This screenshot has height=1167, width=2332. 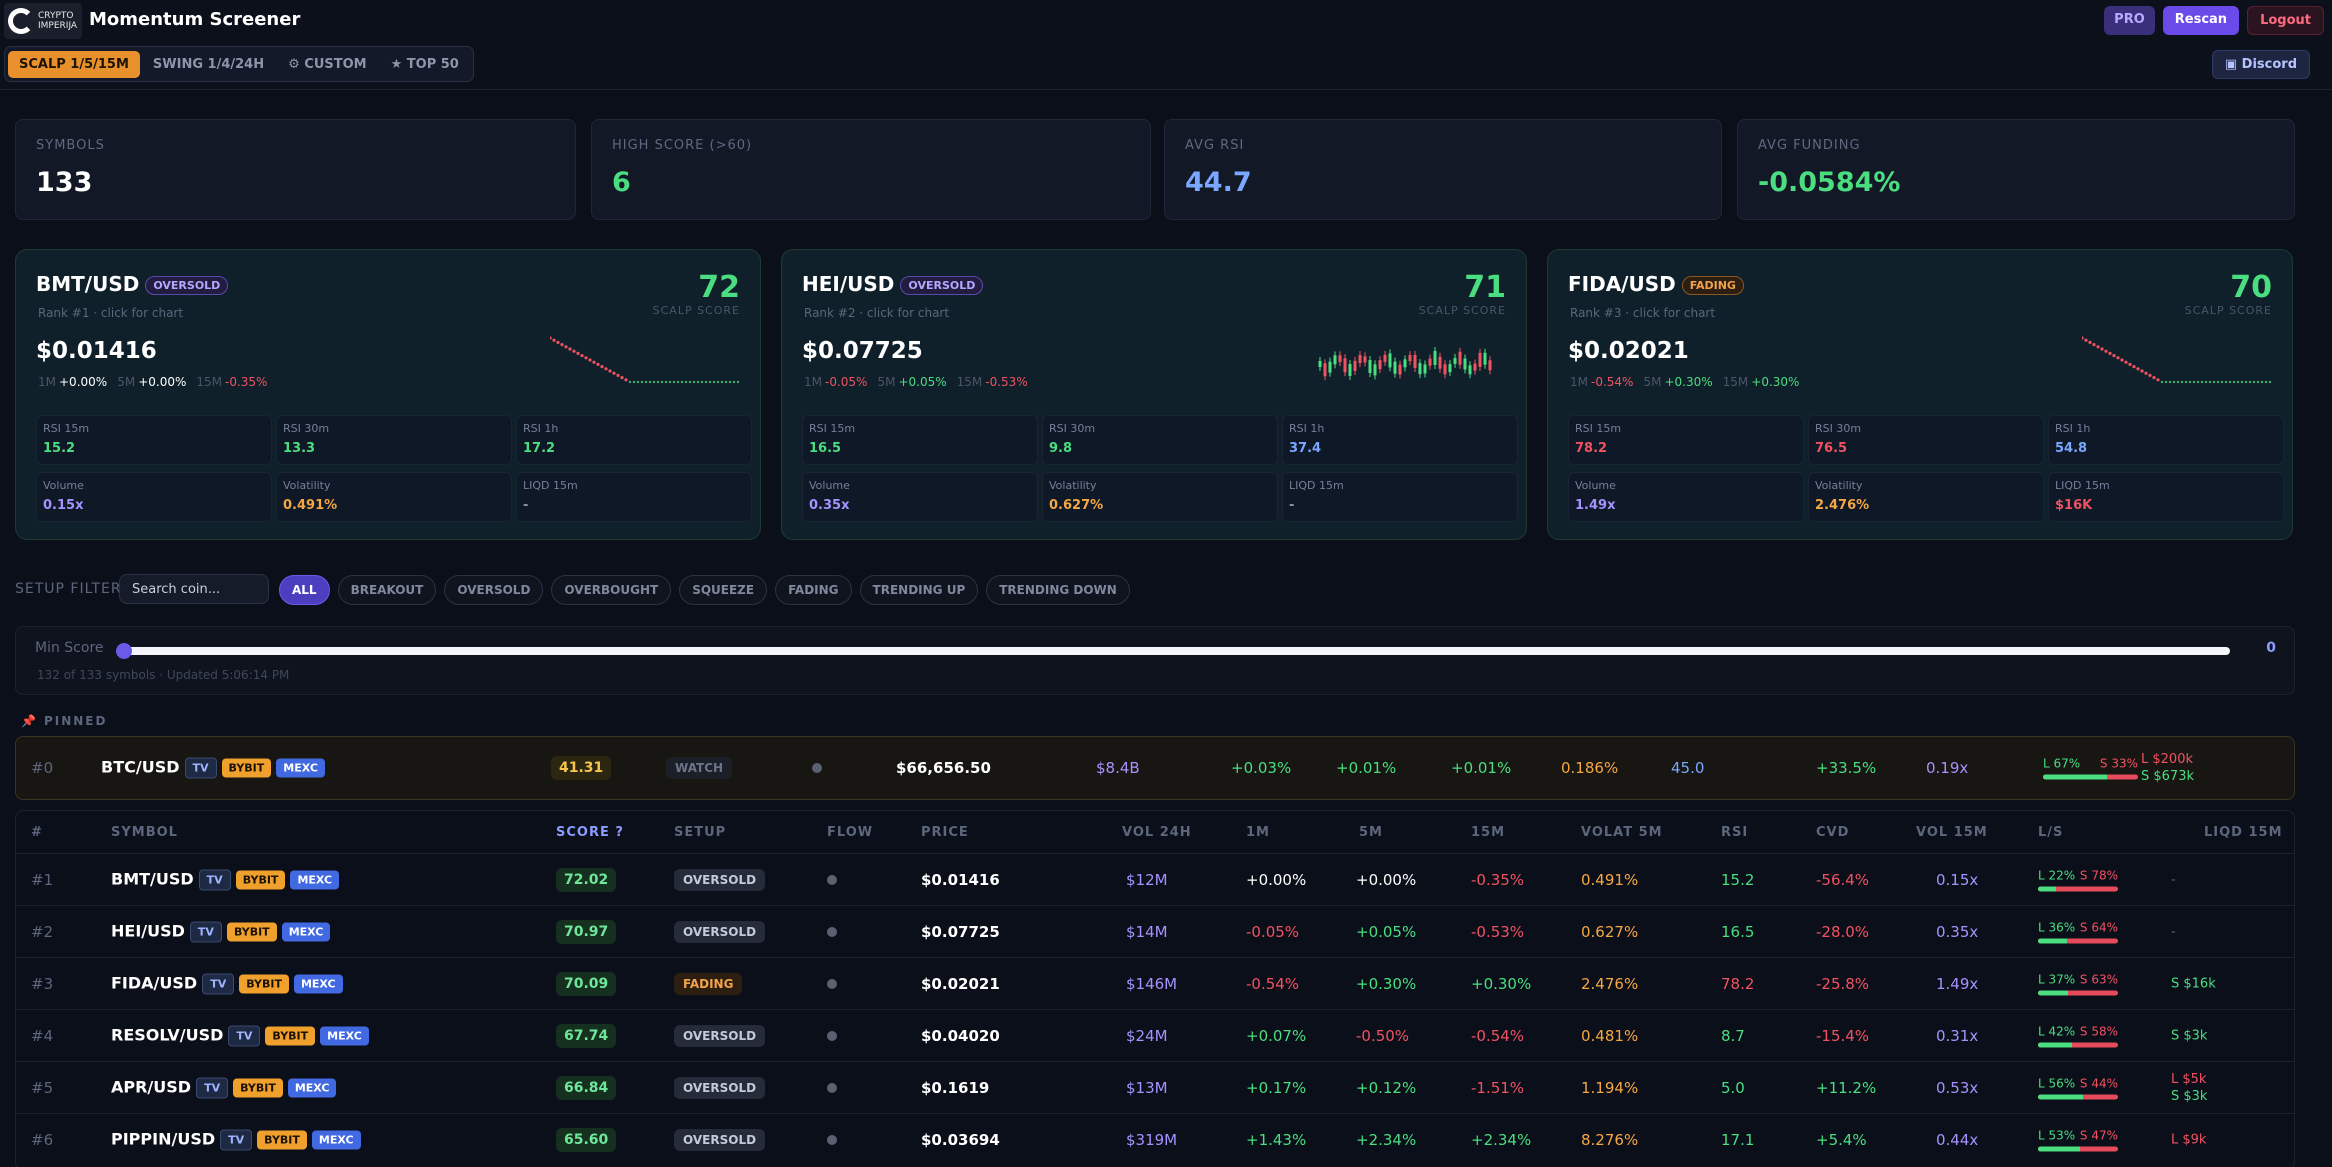 What do you see at coordinates (813, 590) in the screenshot?
I see `filter-pill-fading: FADING` at bounding box center [813, 590].